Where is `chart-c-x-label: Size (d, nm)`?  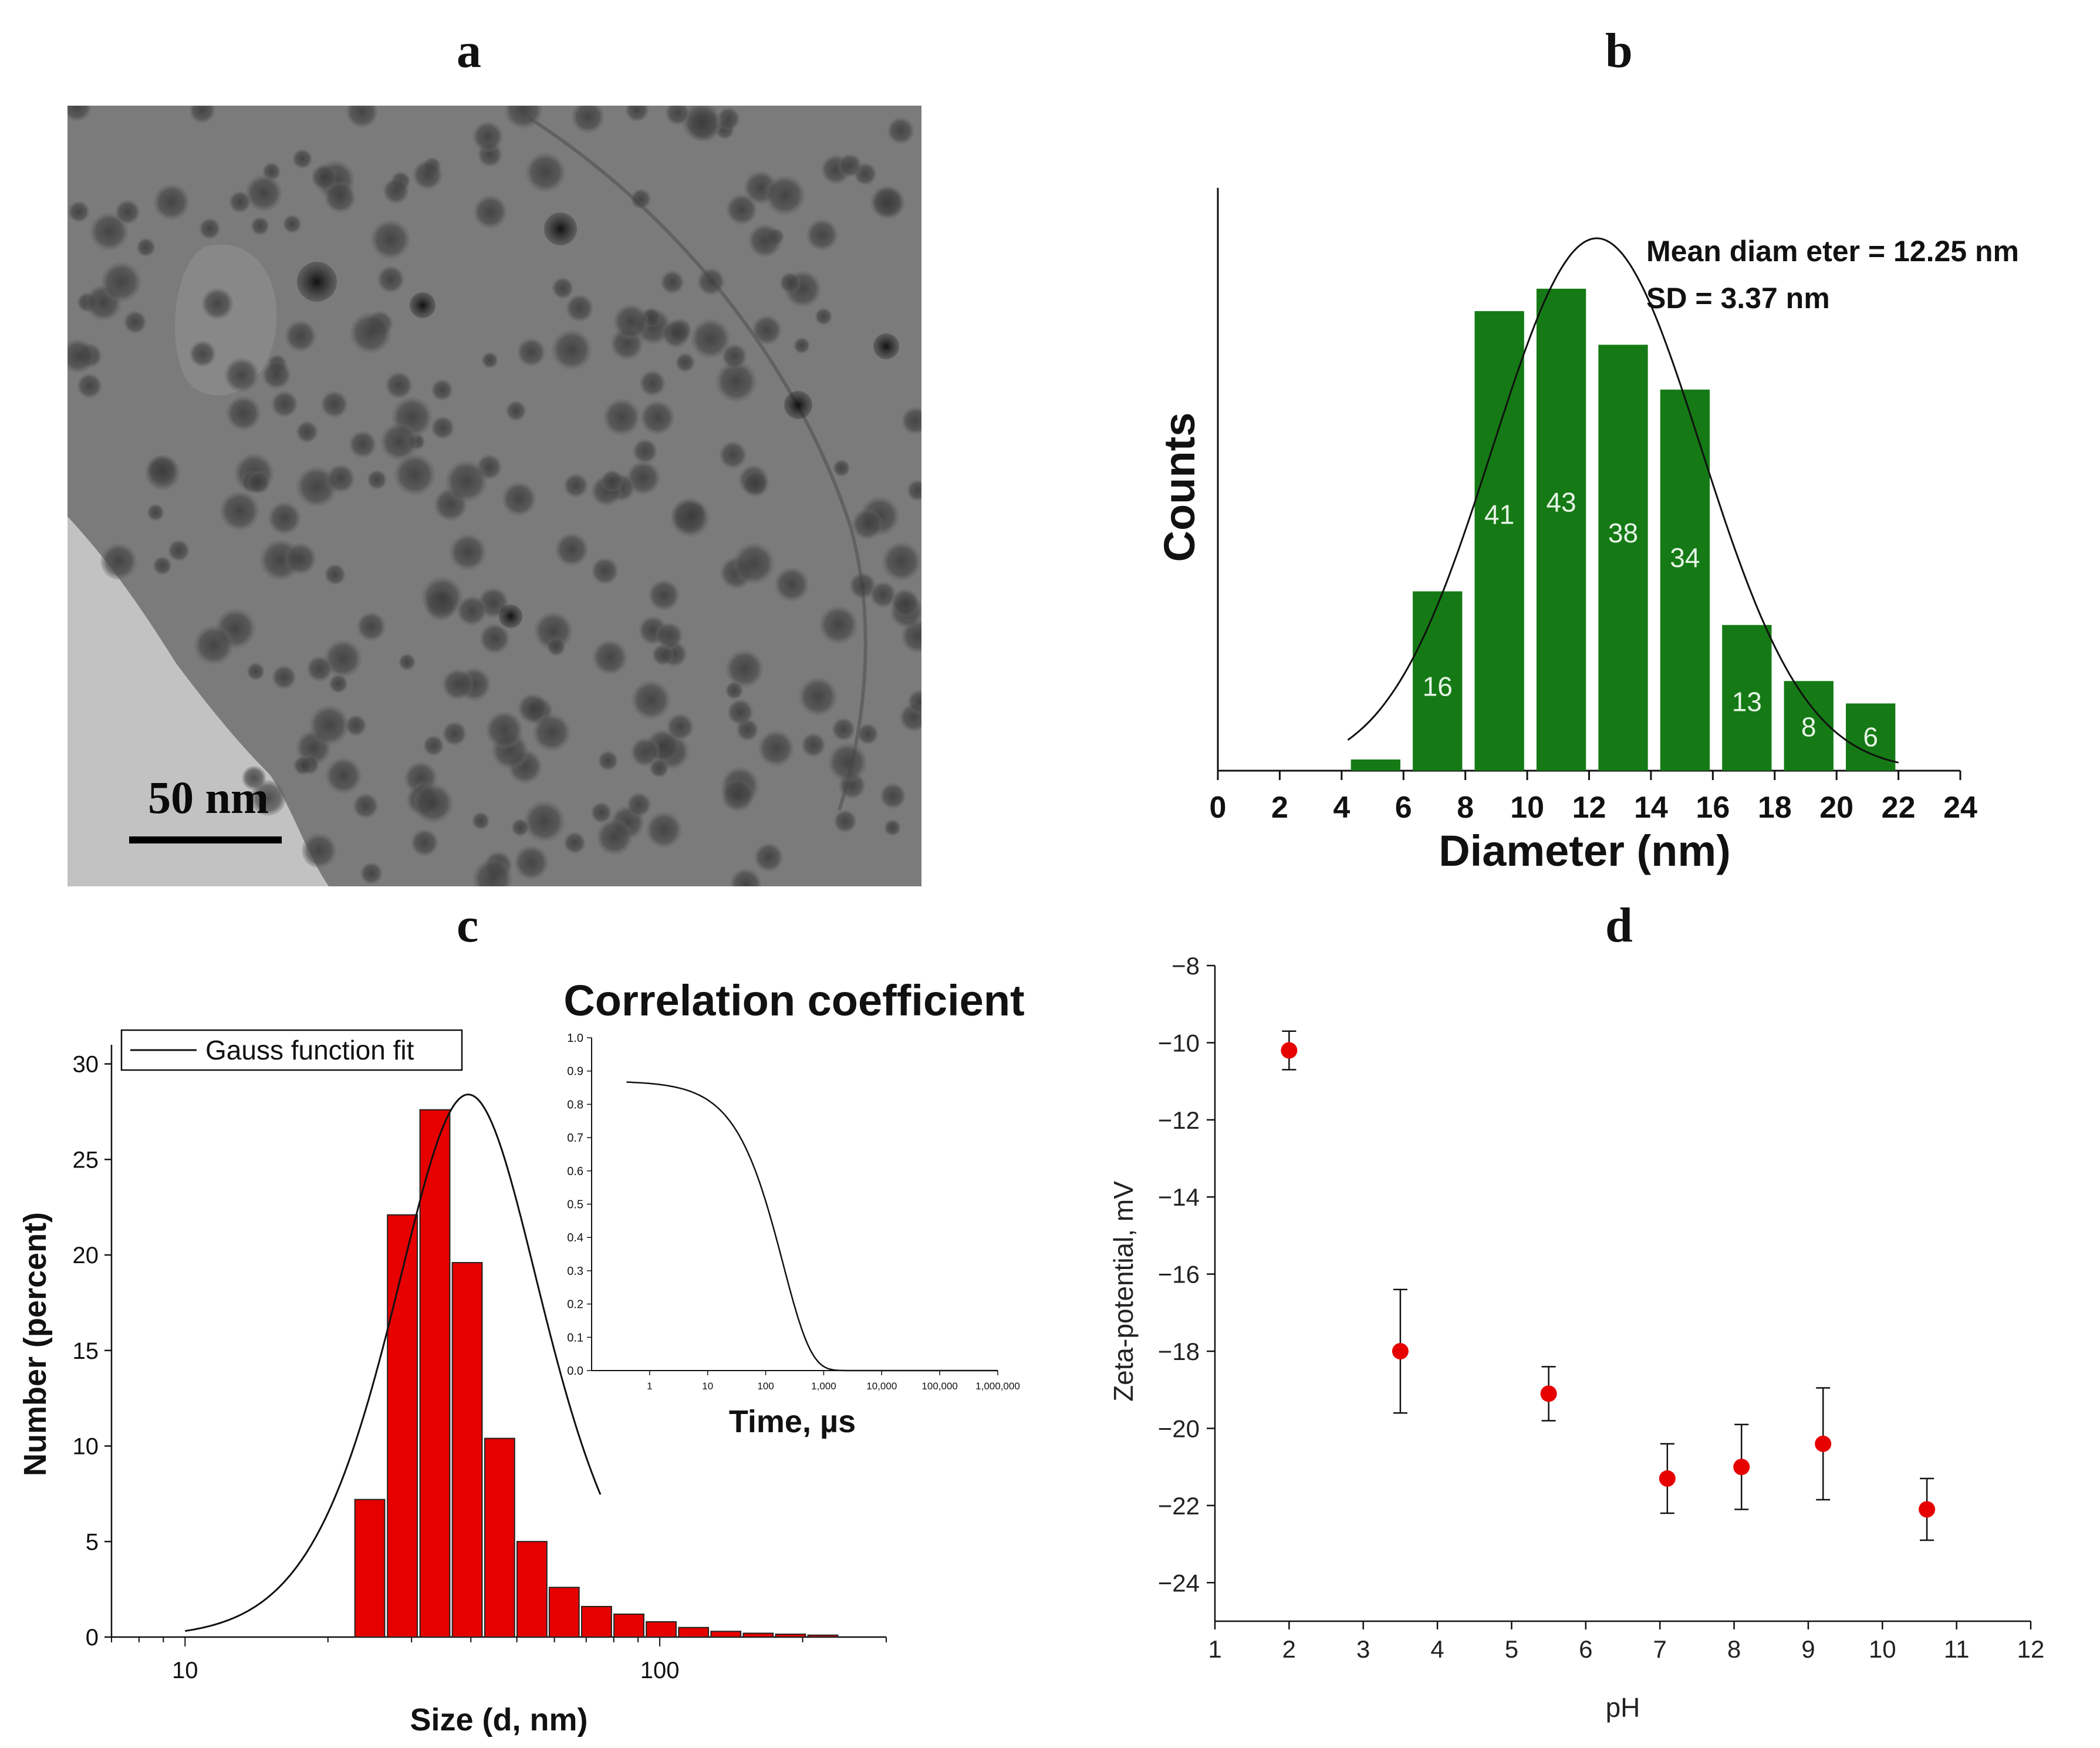 chart-c-x-label: Size (d, nm) is located at coordinates (499, 1719).